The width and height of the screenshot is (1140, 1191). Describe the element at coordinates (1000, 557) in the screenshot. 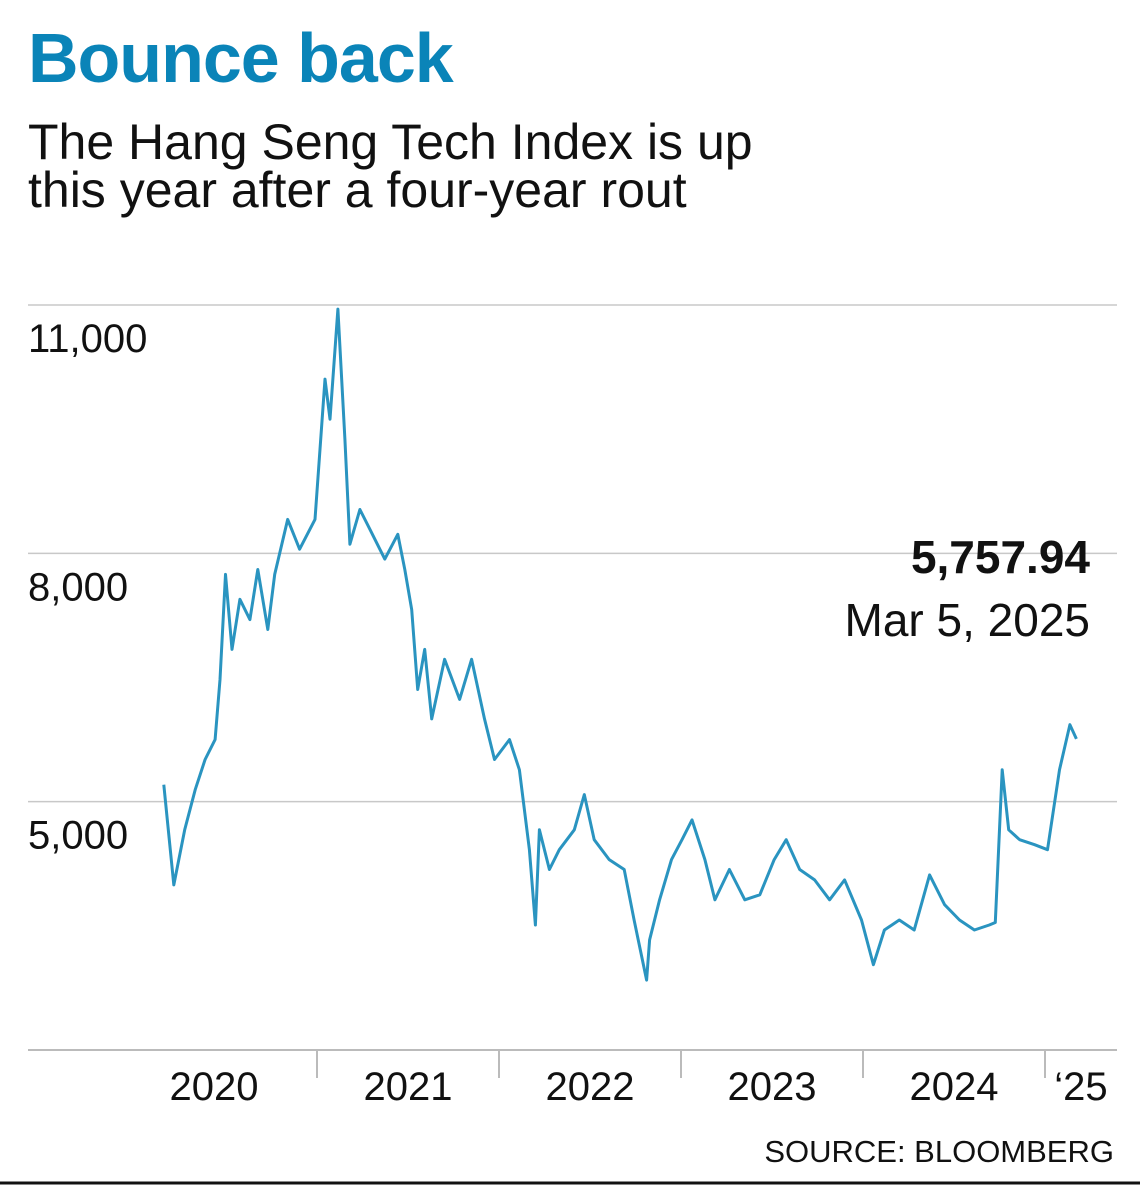

I see `annotation-value: 5,757.94` at that location.